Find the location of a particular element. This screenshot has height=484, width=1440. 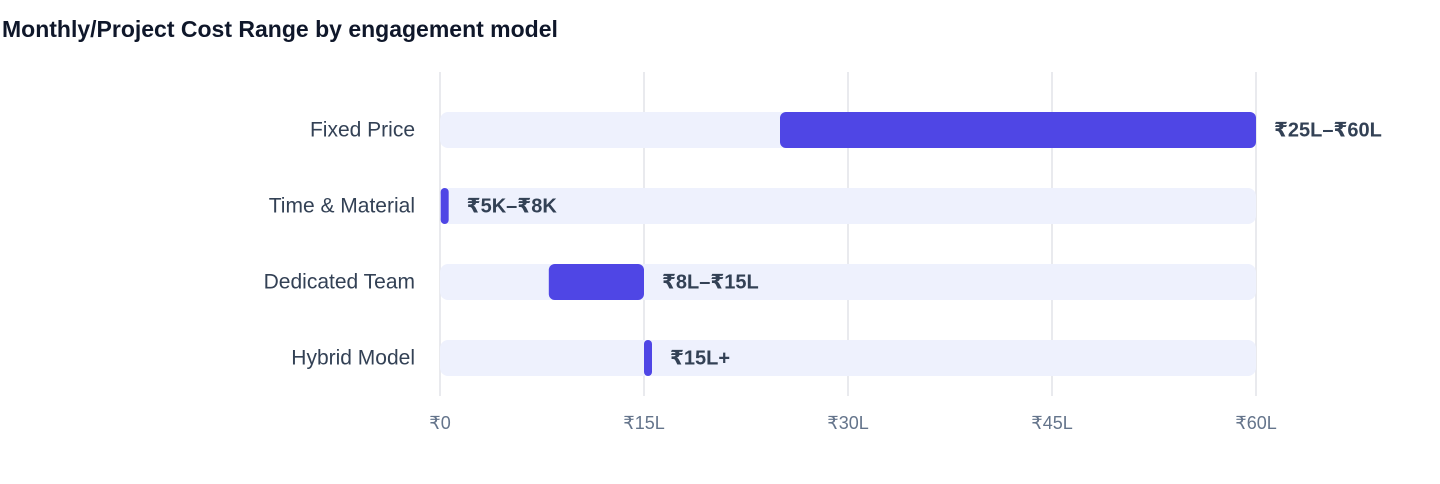

x-tick-label: ₹0 is located at coordinates (439, 423).